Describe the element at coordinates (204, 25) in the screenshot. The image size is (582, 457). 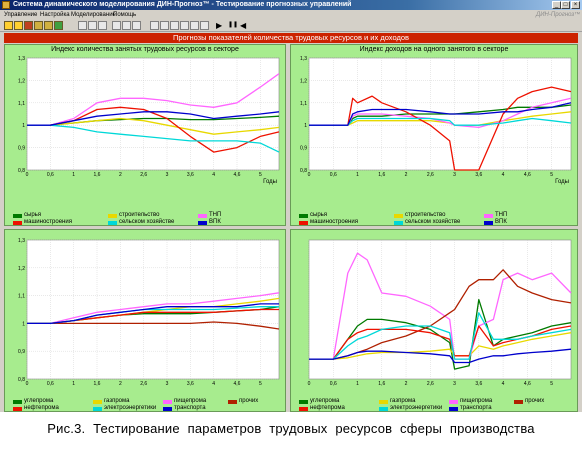
I see `split-icon` at that location.